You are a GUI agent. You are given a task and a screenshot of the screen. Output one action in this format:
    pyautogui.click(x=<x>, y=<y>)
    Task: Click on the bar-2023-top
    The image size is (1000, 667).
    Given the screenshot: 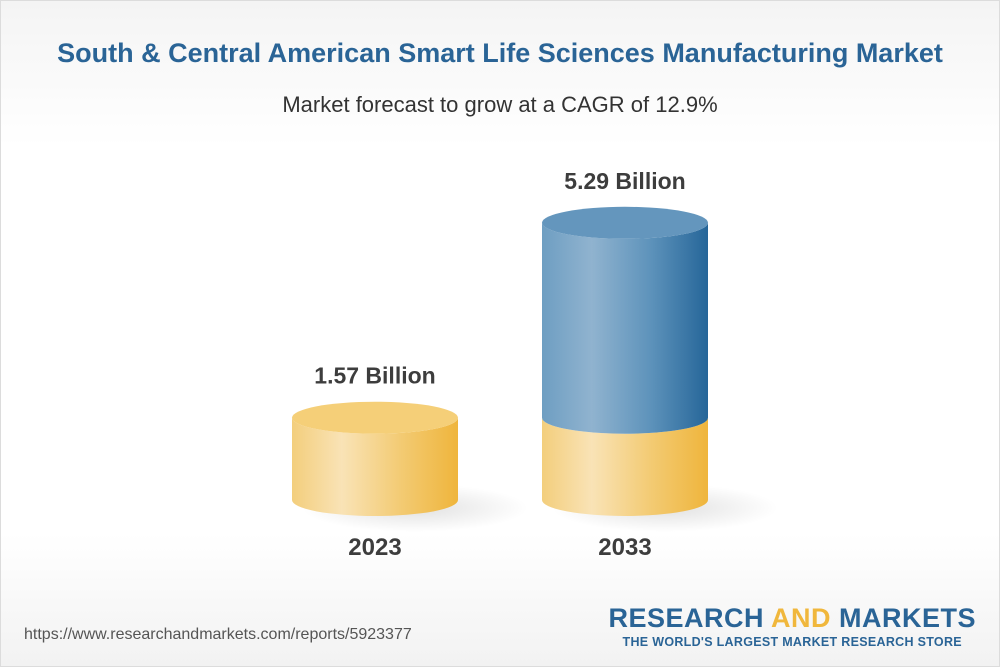 What is the action you would take?
    pyautogui.click(x=375, y=417)
    